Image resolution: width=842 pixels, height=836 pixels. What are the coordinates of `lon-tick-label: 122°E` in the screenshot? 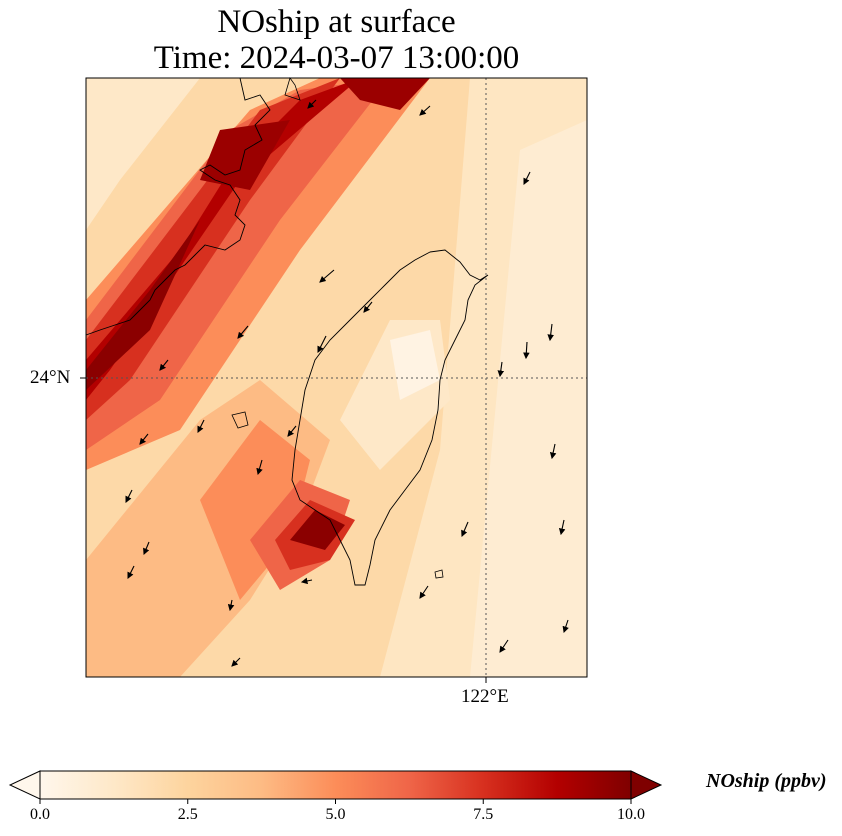 It's located at (485, 696).